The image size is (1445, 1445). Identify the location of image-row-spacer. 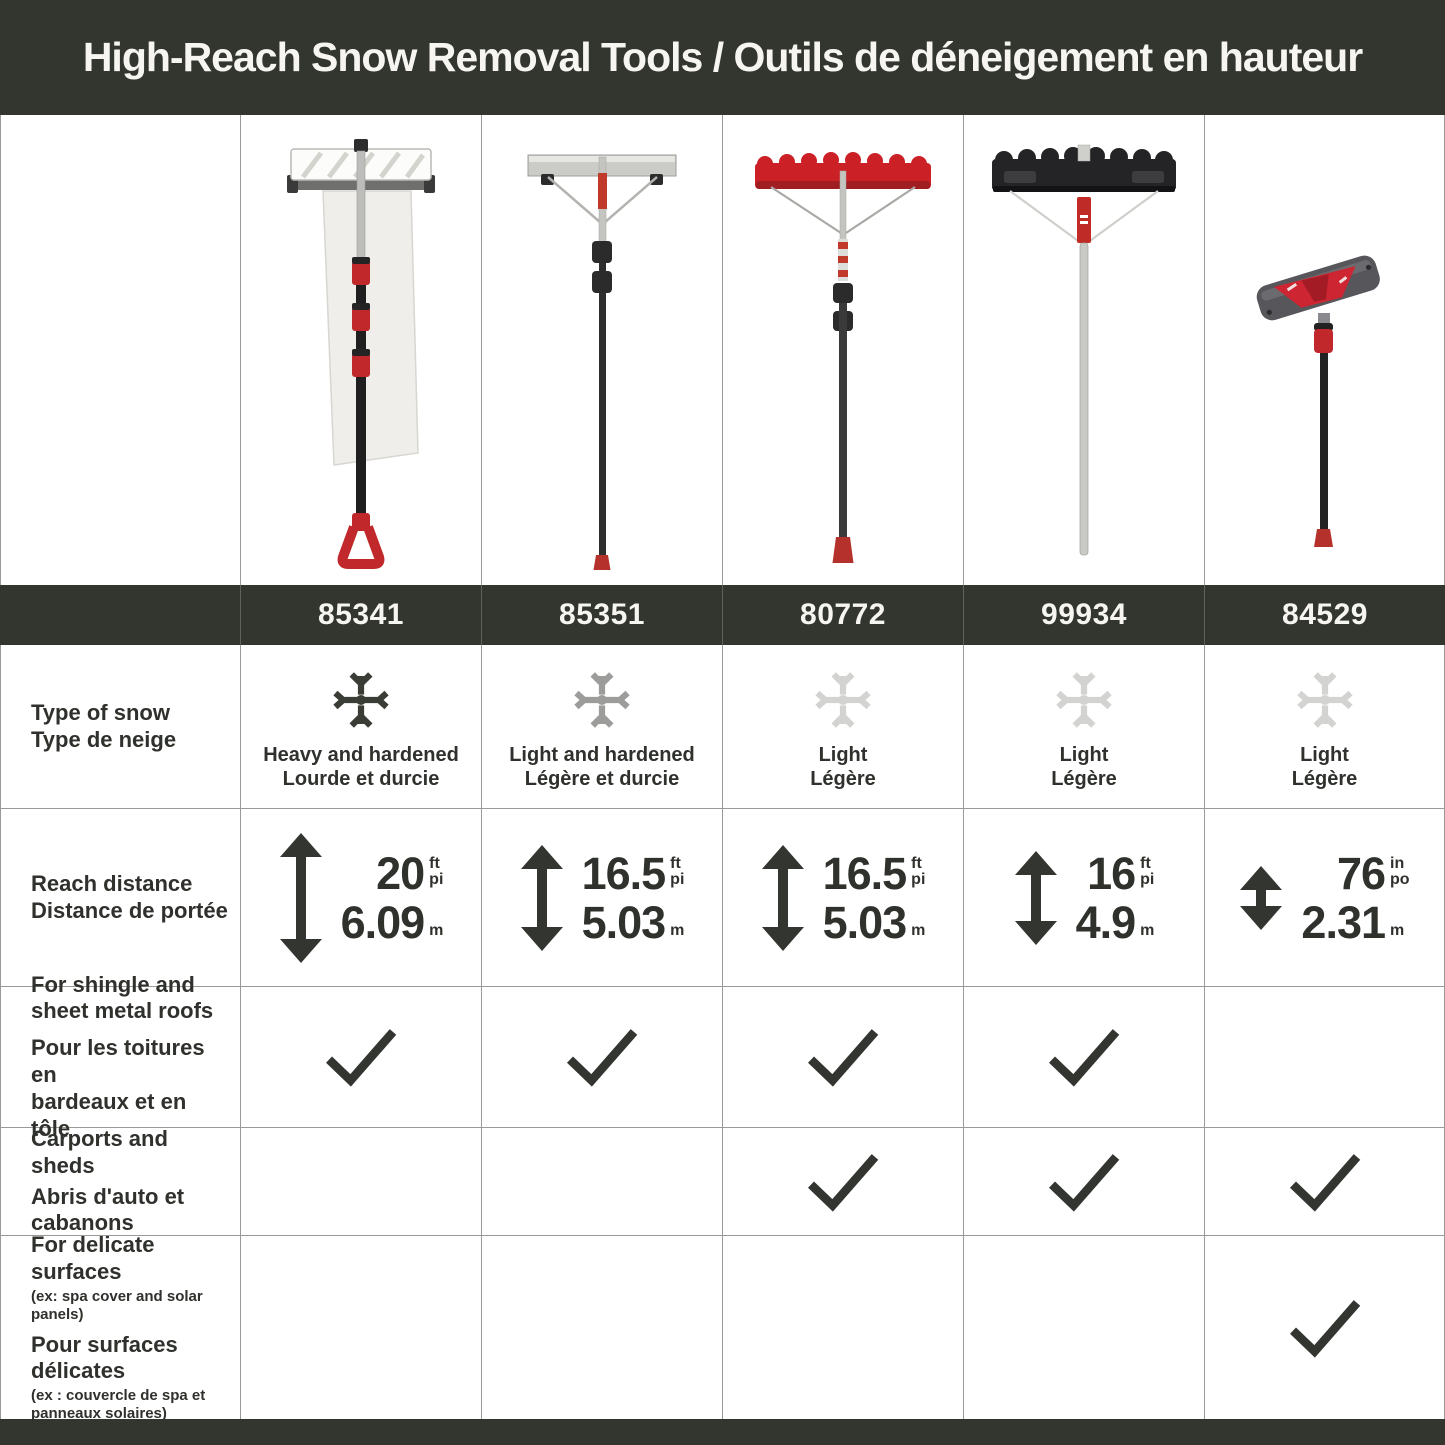
(120, 350).